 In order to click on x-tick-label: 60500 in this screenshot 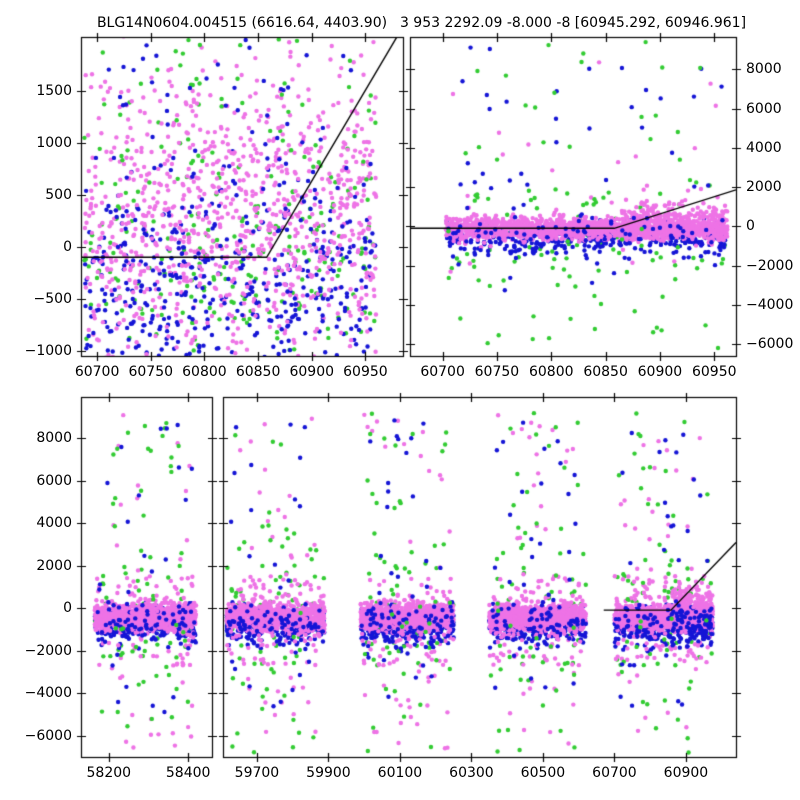, I will do `click(543, 773)`.